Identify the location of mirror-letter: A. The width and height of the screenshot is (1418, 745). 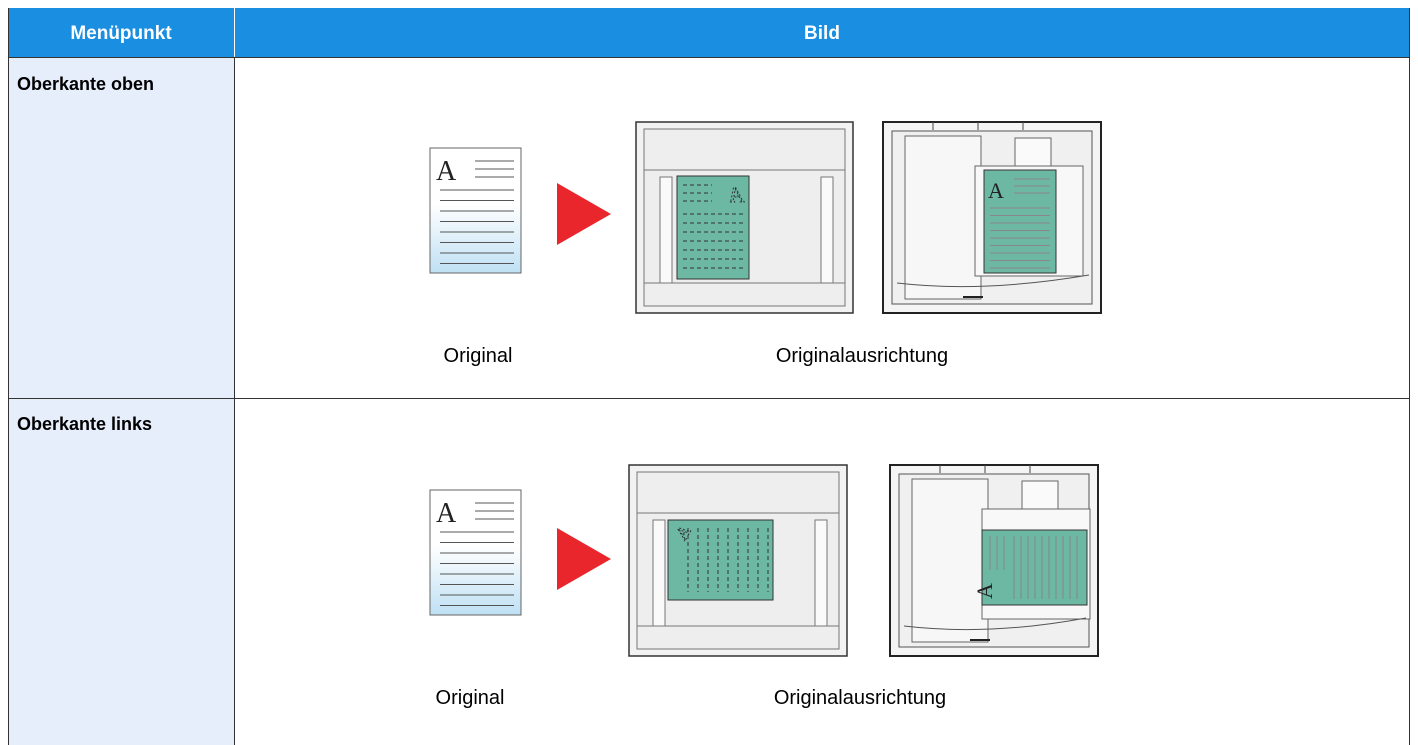
(737, 194).